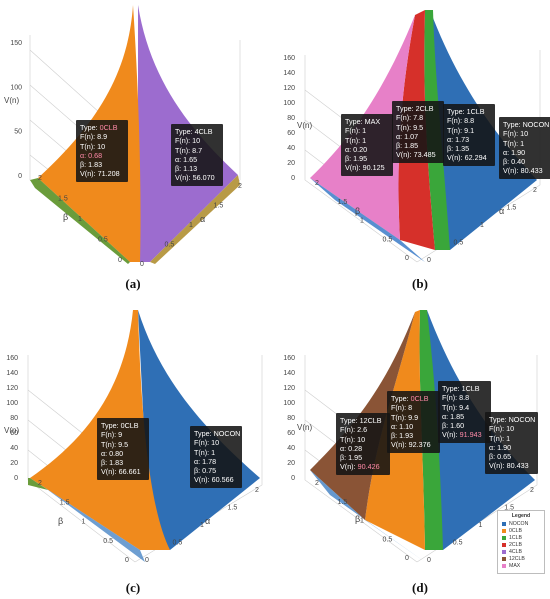 This screenshot has width=550, height=599. What do you see at coordinates (16, 87) in the screenshot?
I see `z-tick-label: 100` at bounding box center [16, 87].